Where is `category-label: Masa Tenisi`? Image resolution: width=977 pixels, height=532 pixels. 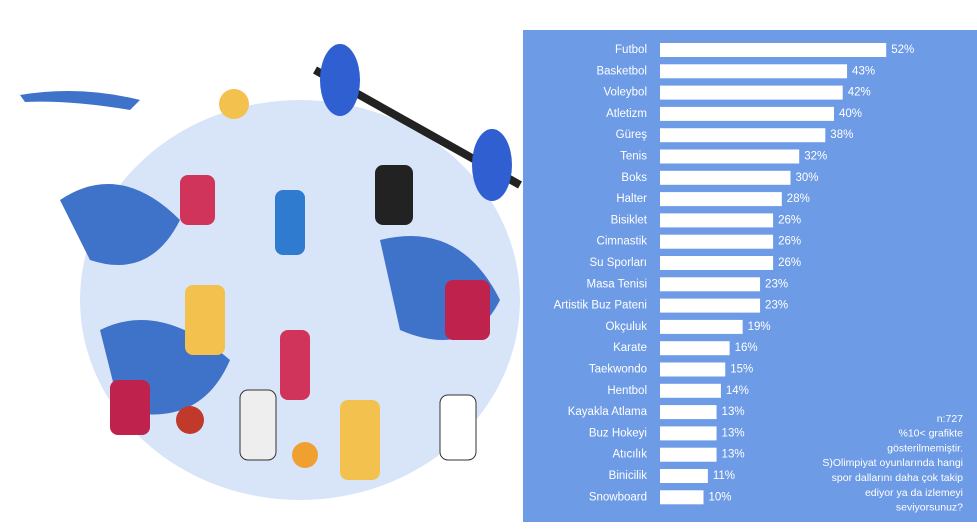
category-label: Masa Tenisi is located at coordinates (616, 284).